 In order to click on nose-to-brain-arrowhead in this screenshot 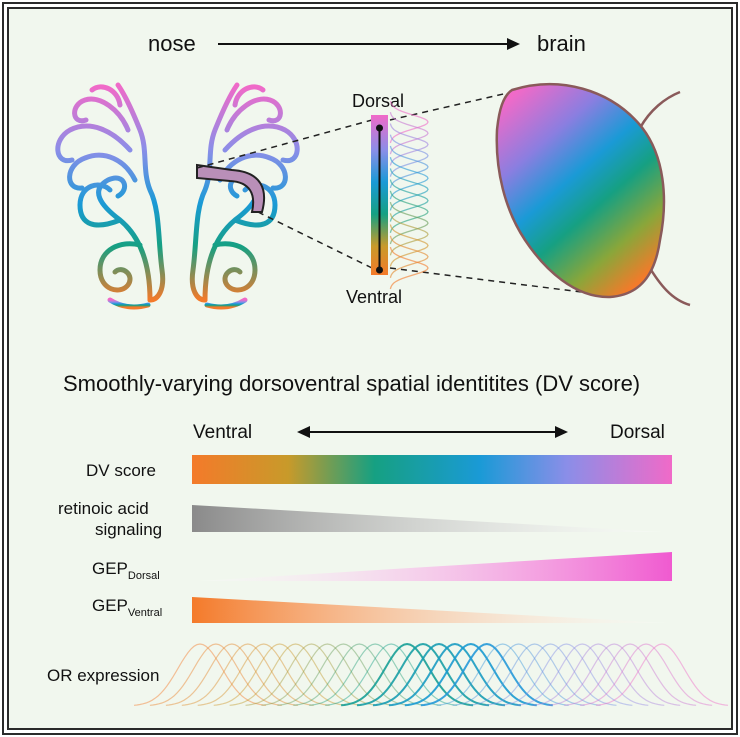, I will do `click(513, 44)`.